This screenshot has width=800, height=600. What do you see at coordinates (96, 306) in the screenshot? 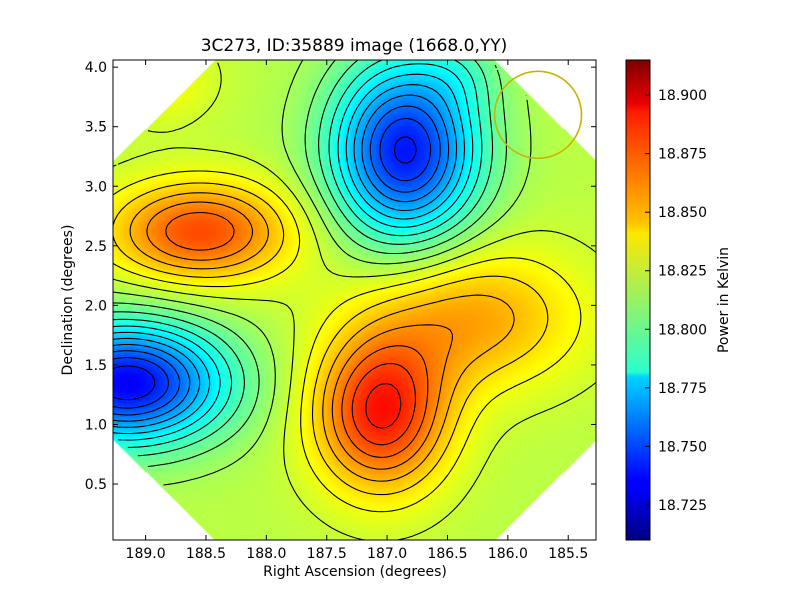
I see `y-tick-label: 2.0` at bounding box center [96, 306].